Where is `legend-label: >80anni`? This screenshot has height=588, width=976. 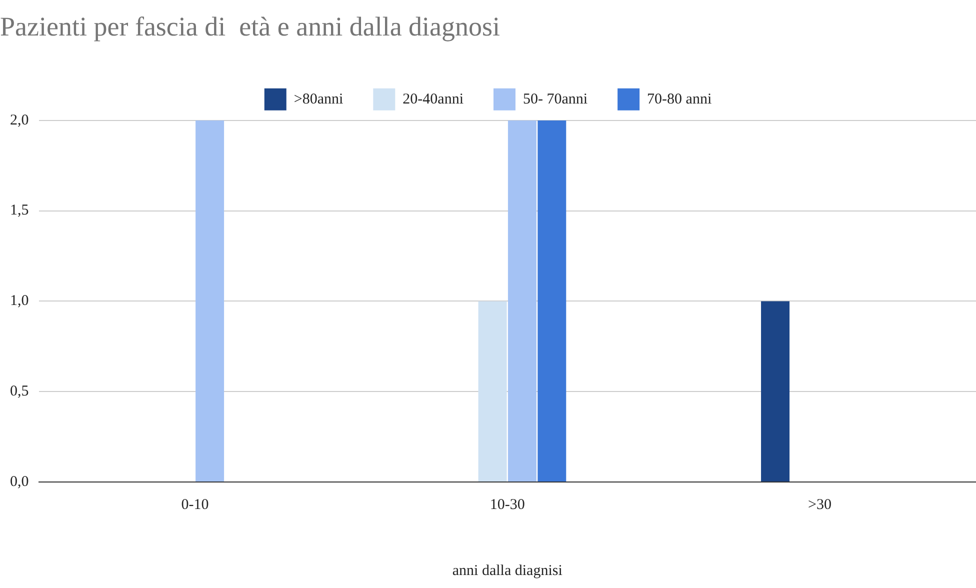
legend-label: >80anni is located at coordinates (319, 99).